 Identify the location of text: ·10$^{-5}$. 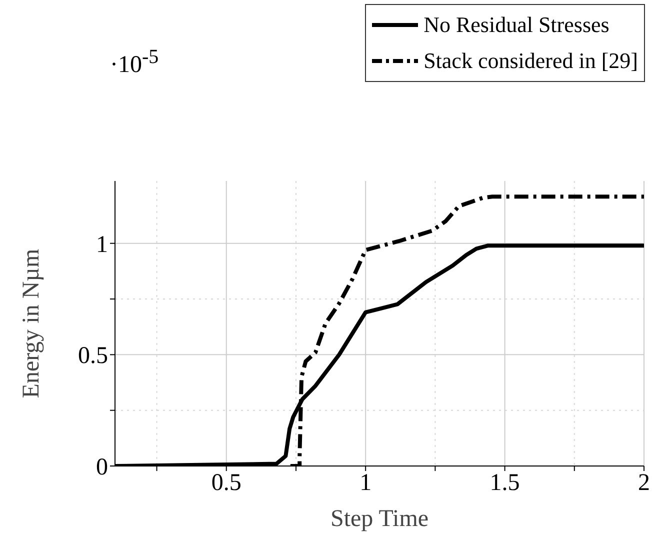
(134, 62).